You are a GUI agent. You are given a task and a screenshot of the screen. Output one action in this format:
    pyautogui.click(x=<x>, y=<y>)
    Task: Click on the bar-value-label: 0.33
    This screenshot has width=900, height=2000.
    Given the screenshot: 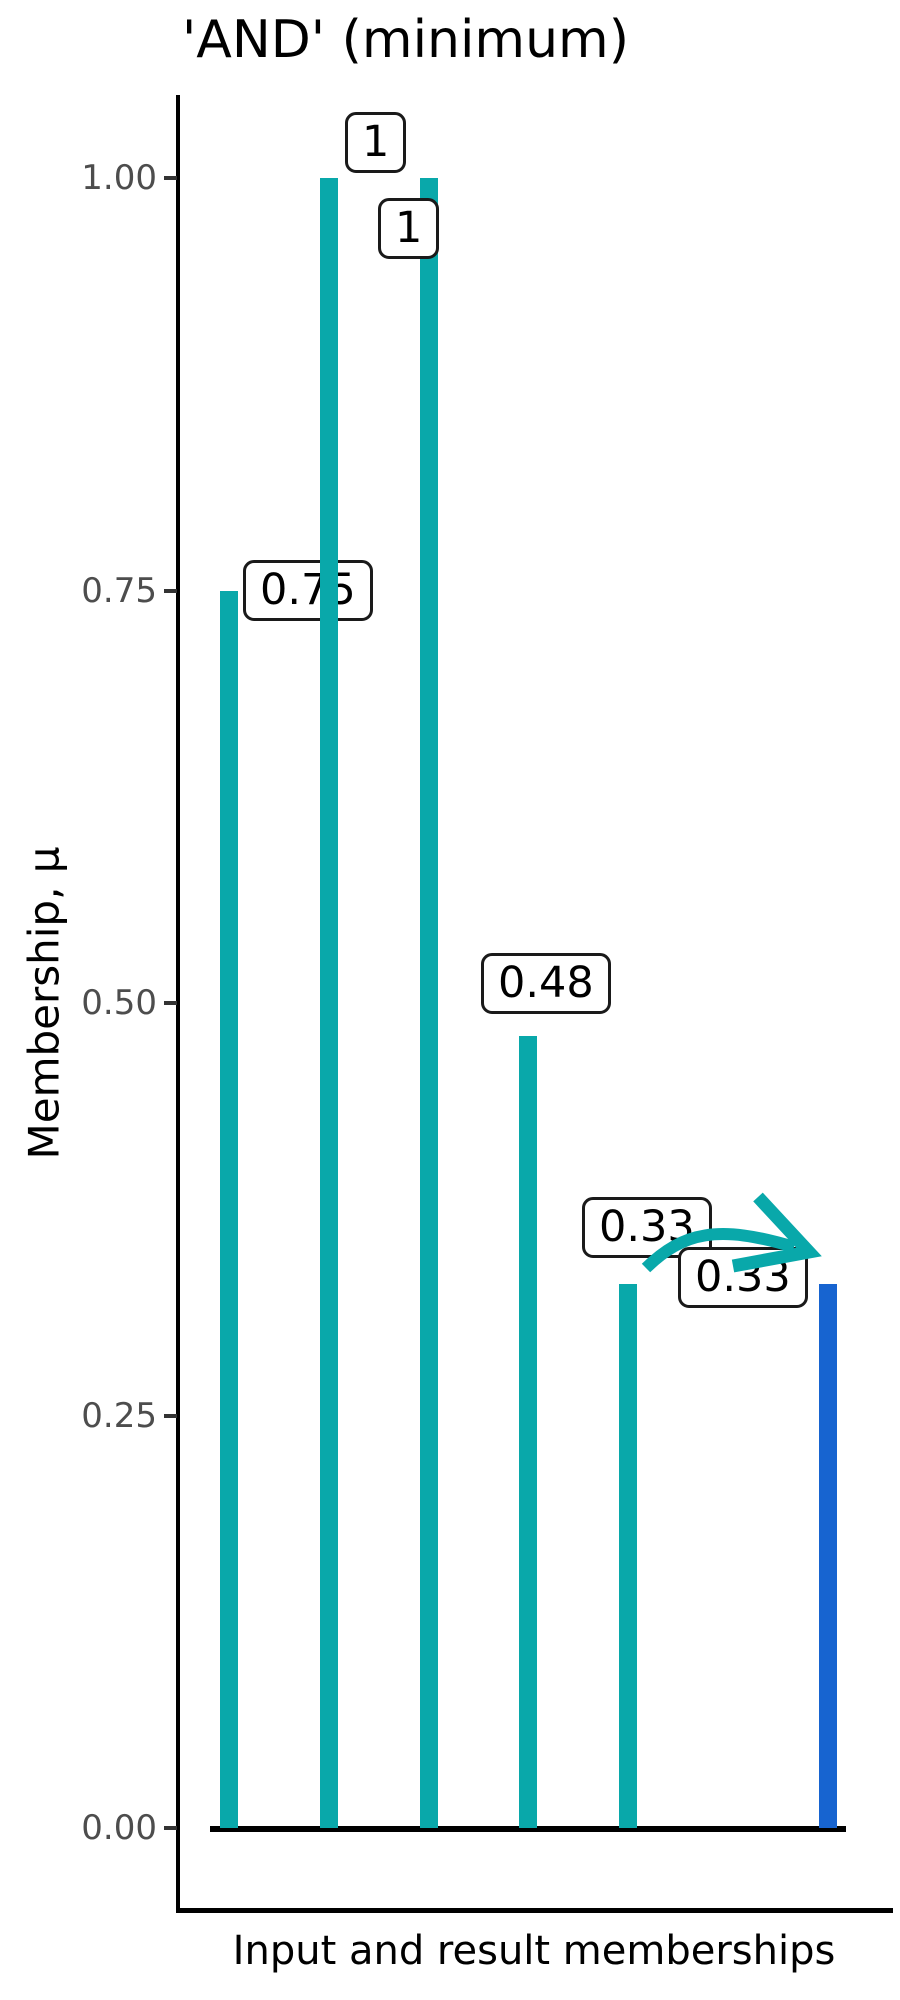 What is the action you would take?
    pyautogui.click(x=743, y=1277)
    